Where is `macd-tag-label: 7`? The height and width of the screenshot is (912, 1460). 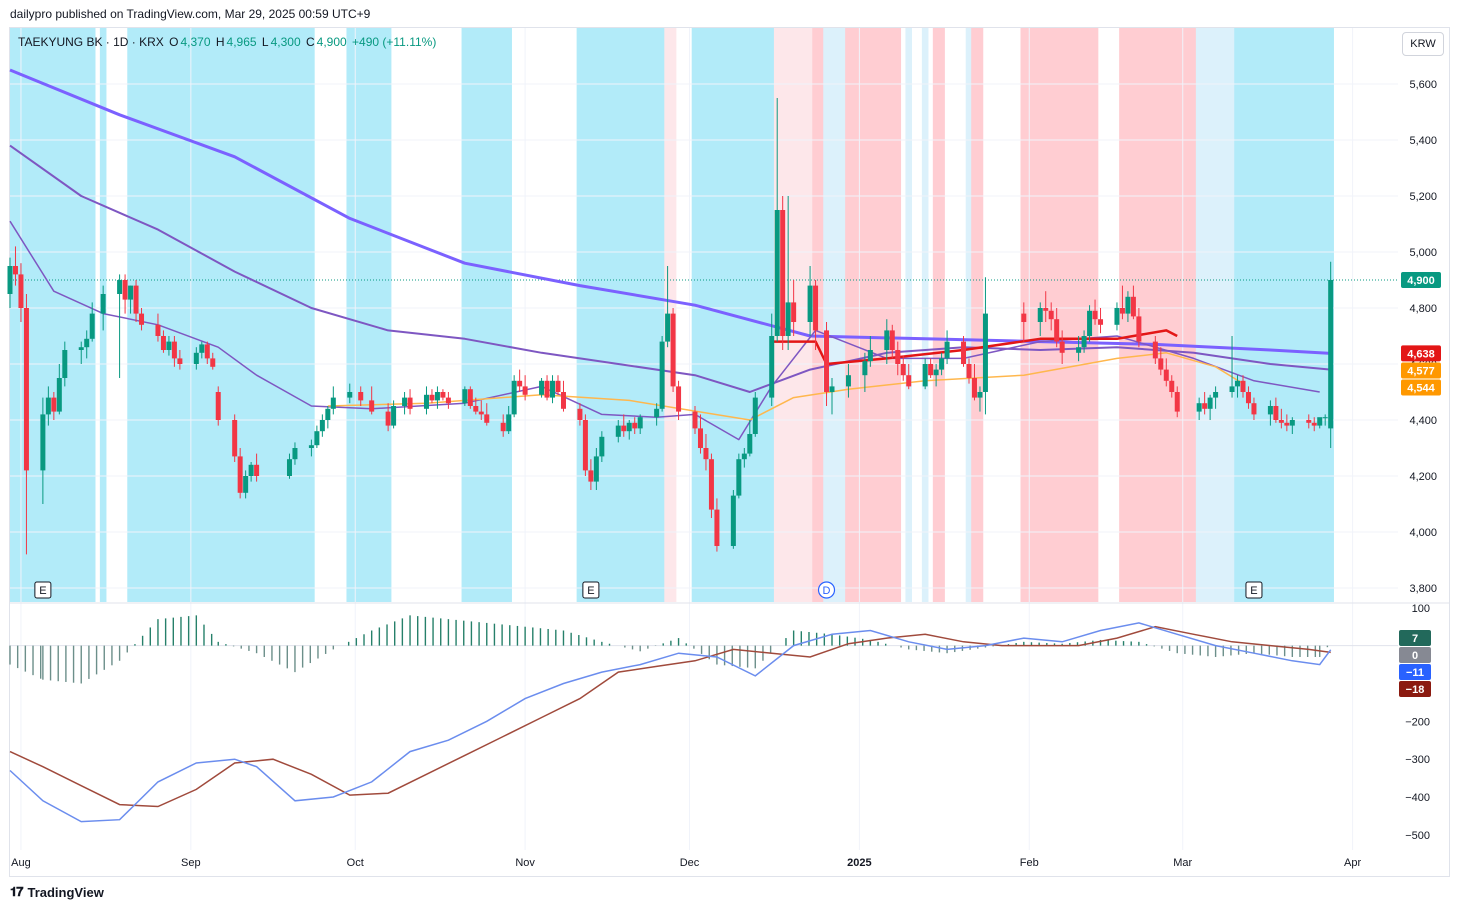
macd-tag-label: 7 is located at coordinates (1415, 639).